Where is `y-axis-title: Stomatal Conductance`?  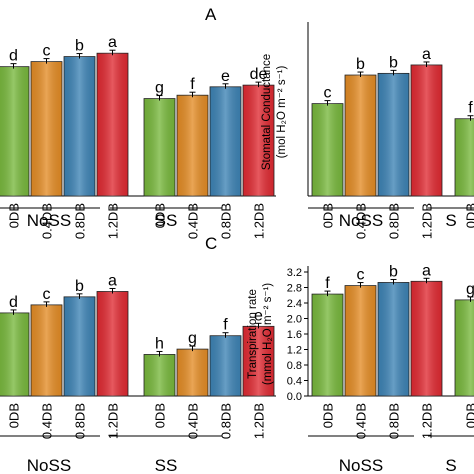 y-axis-title: Stomatal Conductance is located at coordinates (267, 112).